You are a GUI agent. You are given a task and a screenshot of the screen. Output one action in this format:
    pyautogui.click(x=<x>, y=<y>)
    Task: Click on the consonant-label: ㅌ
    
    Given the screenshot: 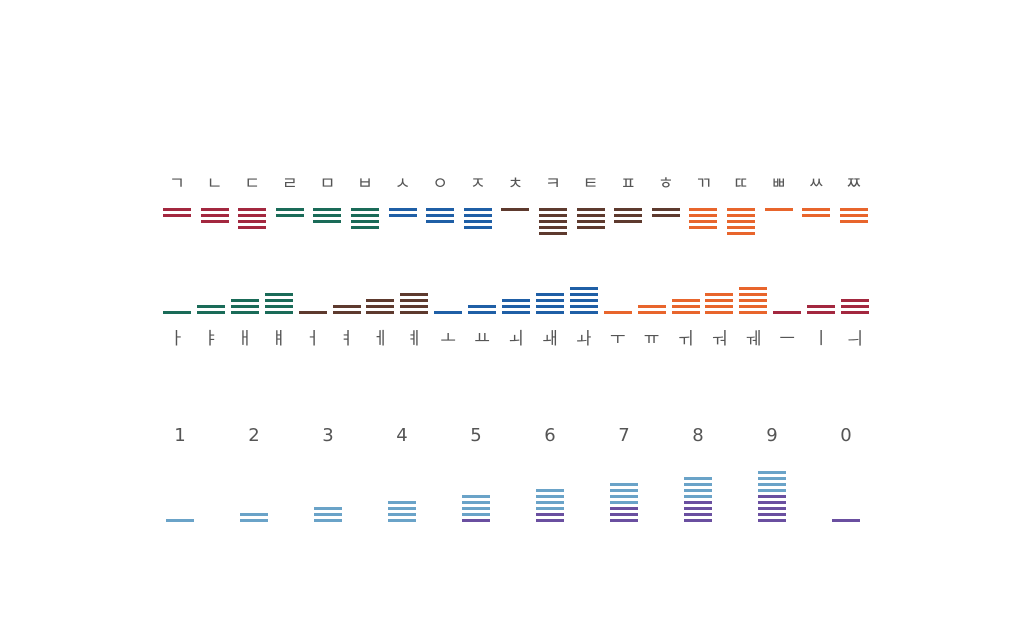 What is the action you would take?
    pyautogui.click(x=590, y=184)
    